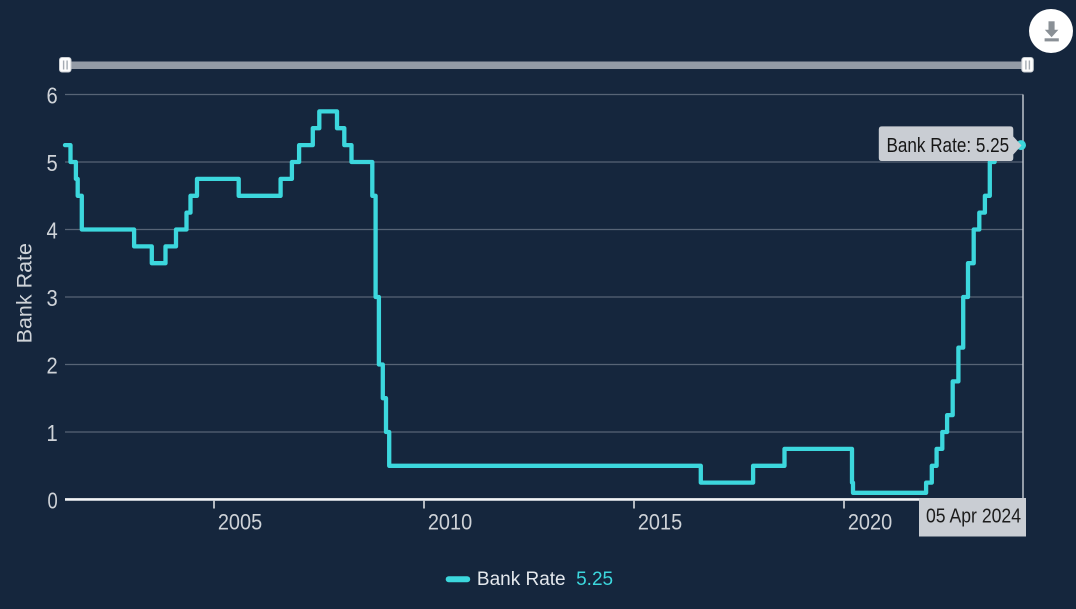 The width and height of the screenshot is (1076, 609). Describe the element at coordinates (52, 366) in the screenshot. I see `svg-text: 2` at that location.